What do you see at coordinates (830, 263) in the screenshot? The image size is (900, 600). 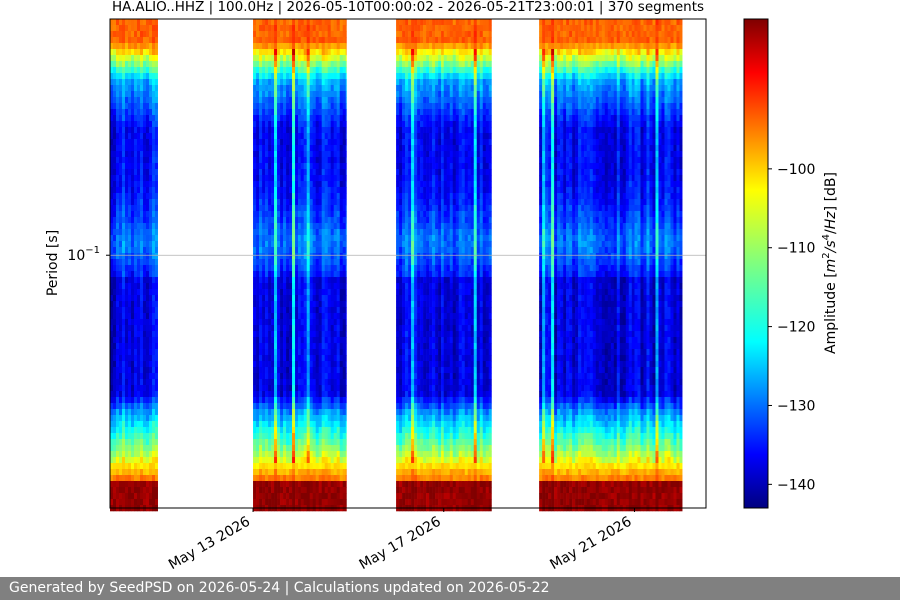 I see `colorbar-label: Amplitude [m2/s4/Hz] [dB]` at bounding box center [830, 263].